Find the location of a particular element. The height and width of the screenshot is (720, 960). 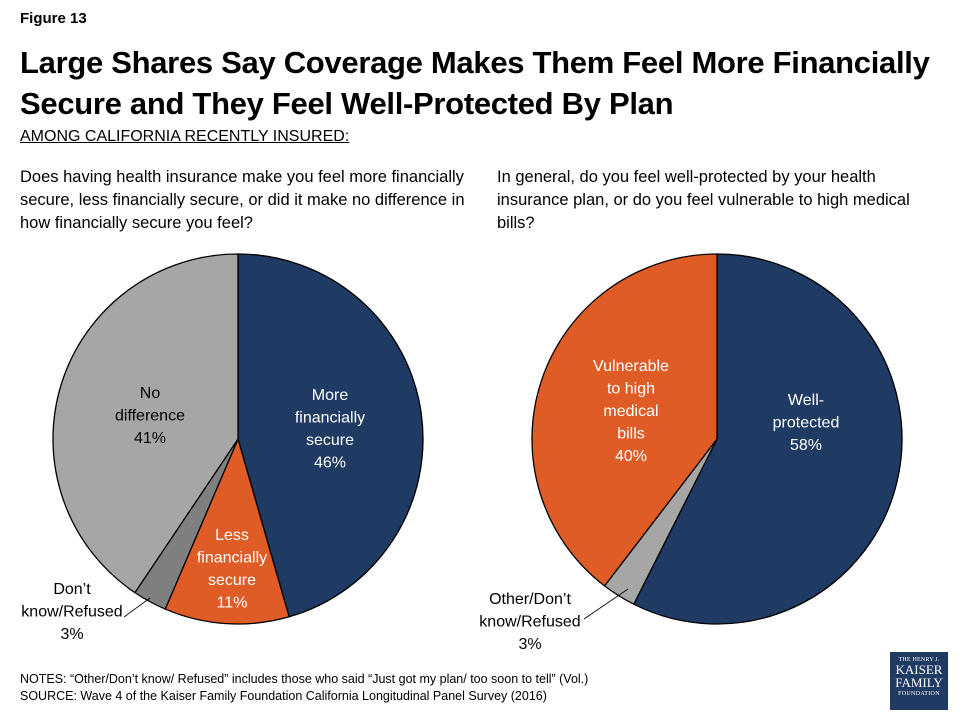

pie1-label-no-difference: No difference 41% is located at coordinates (150, 416).